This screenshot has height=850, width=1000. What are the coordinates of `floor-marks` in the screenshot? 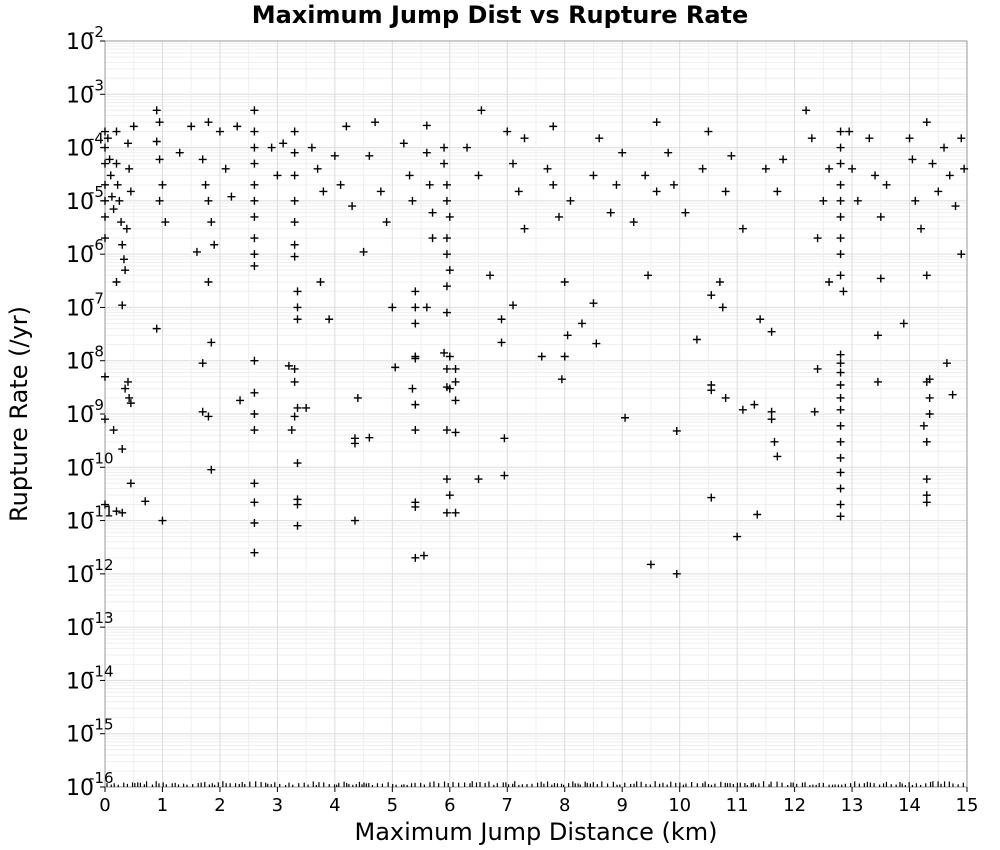 It's located at (535, 784).